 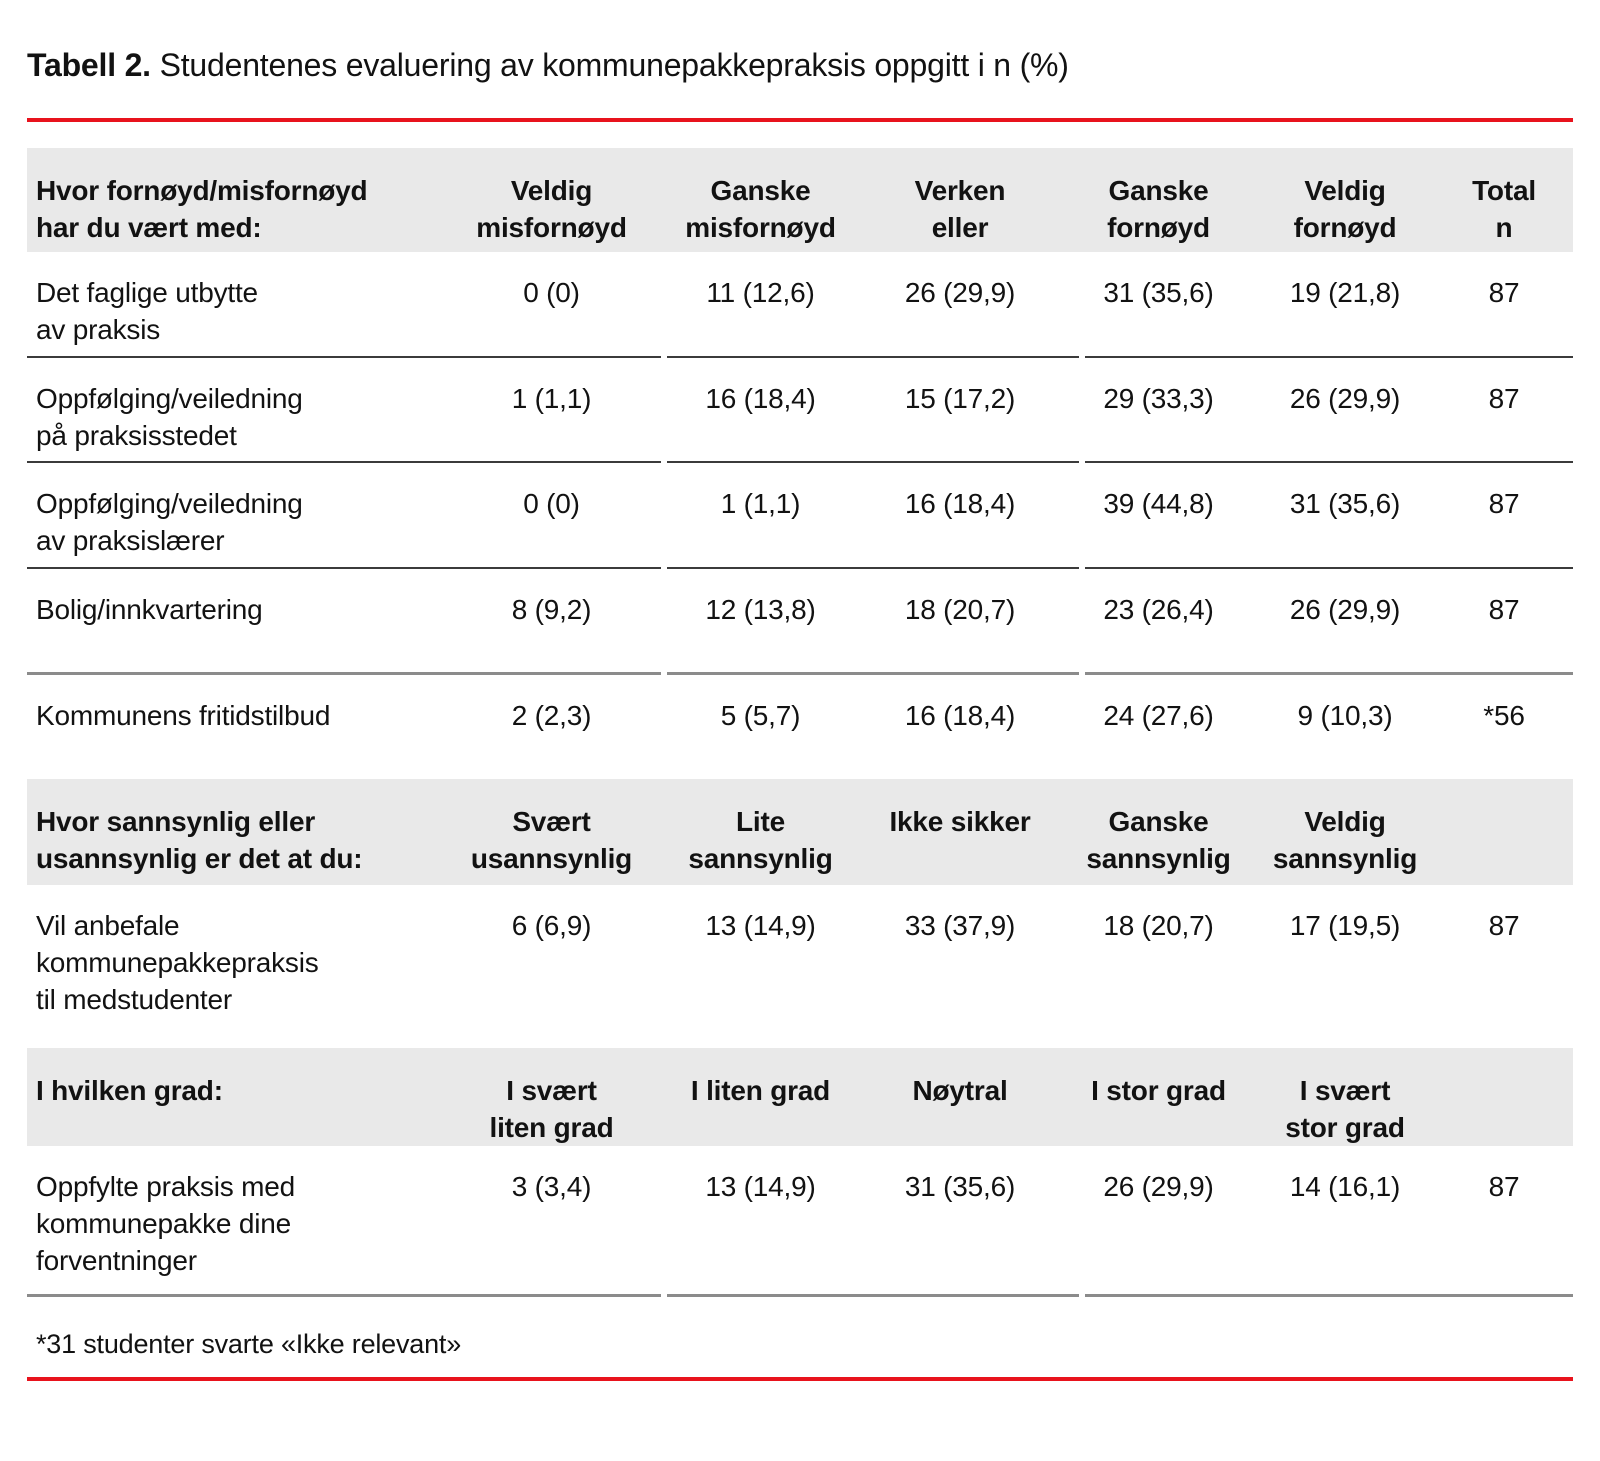 What do you see at coordinates (1158, 503) in the screenshot?
I see `cell-value: 39 (44,8)` at bounding box center [1158, 503].